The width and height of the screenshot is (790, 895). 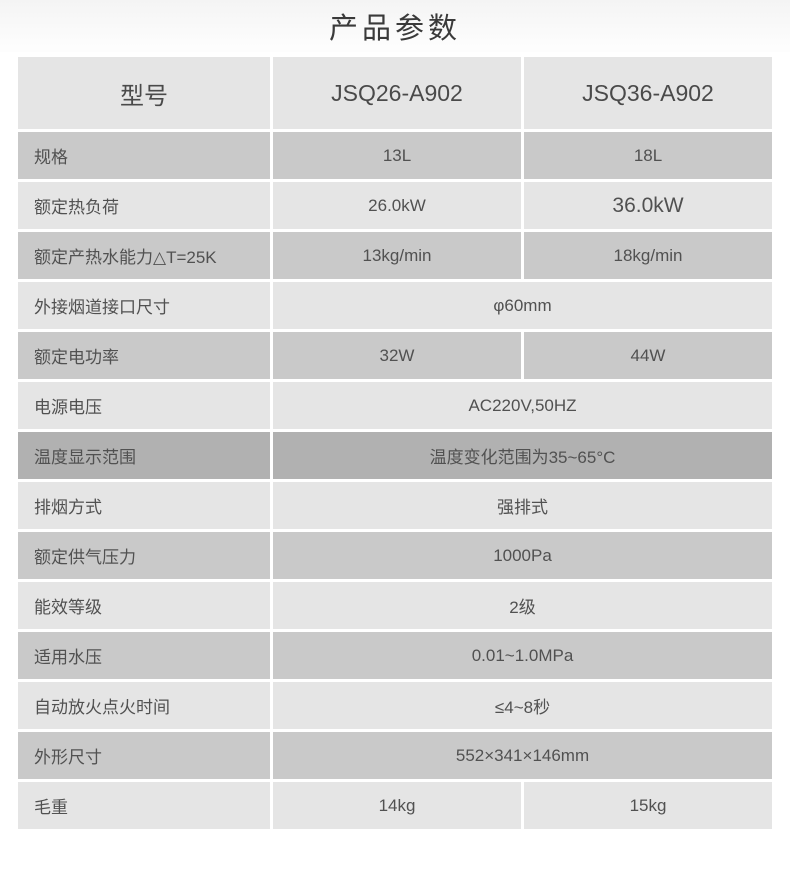 What do you see at coordinates (397, 355) in the screenshot?
I see `row-value: 32W` at bounding box center [397, 355].